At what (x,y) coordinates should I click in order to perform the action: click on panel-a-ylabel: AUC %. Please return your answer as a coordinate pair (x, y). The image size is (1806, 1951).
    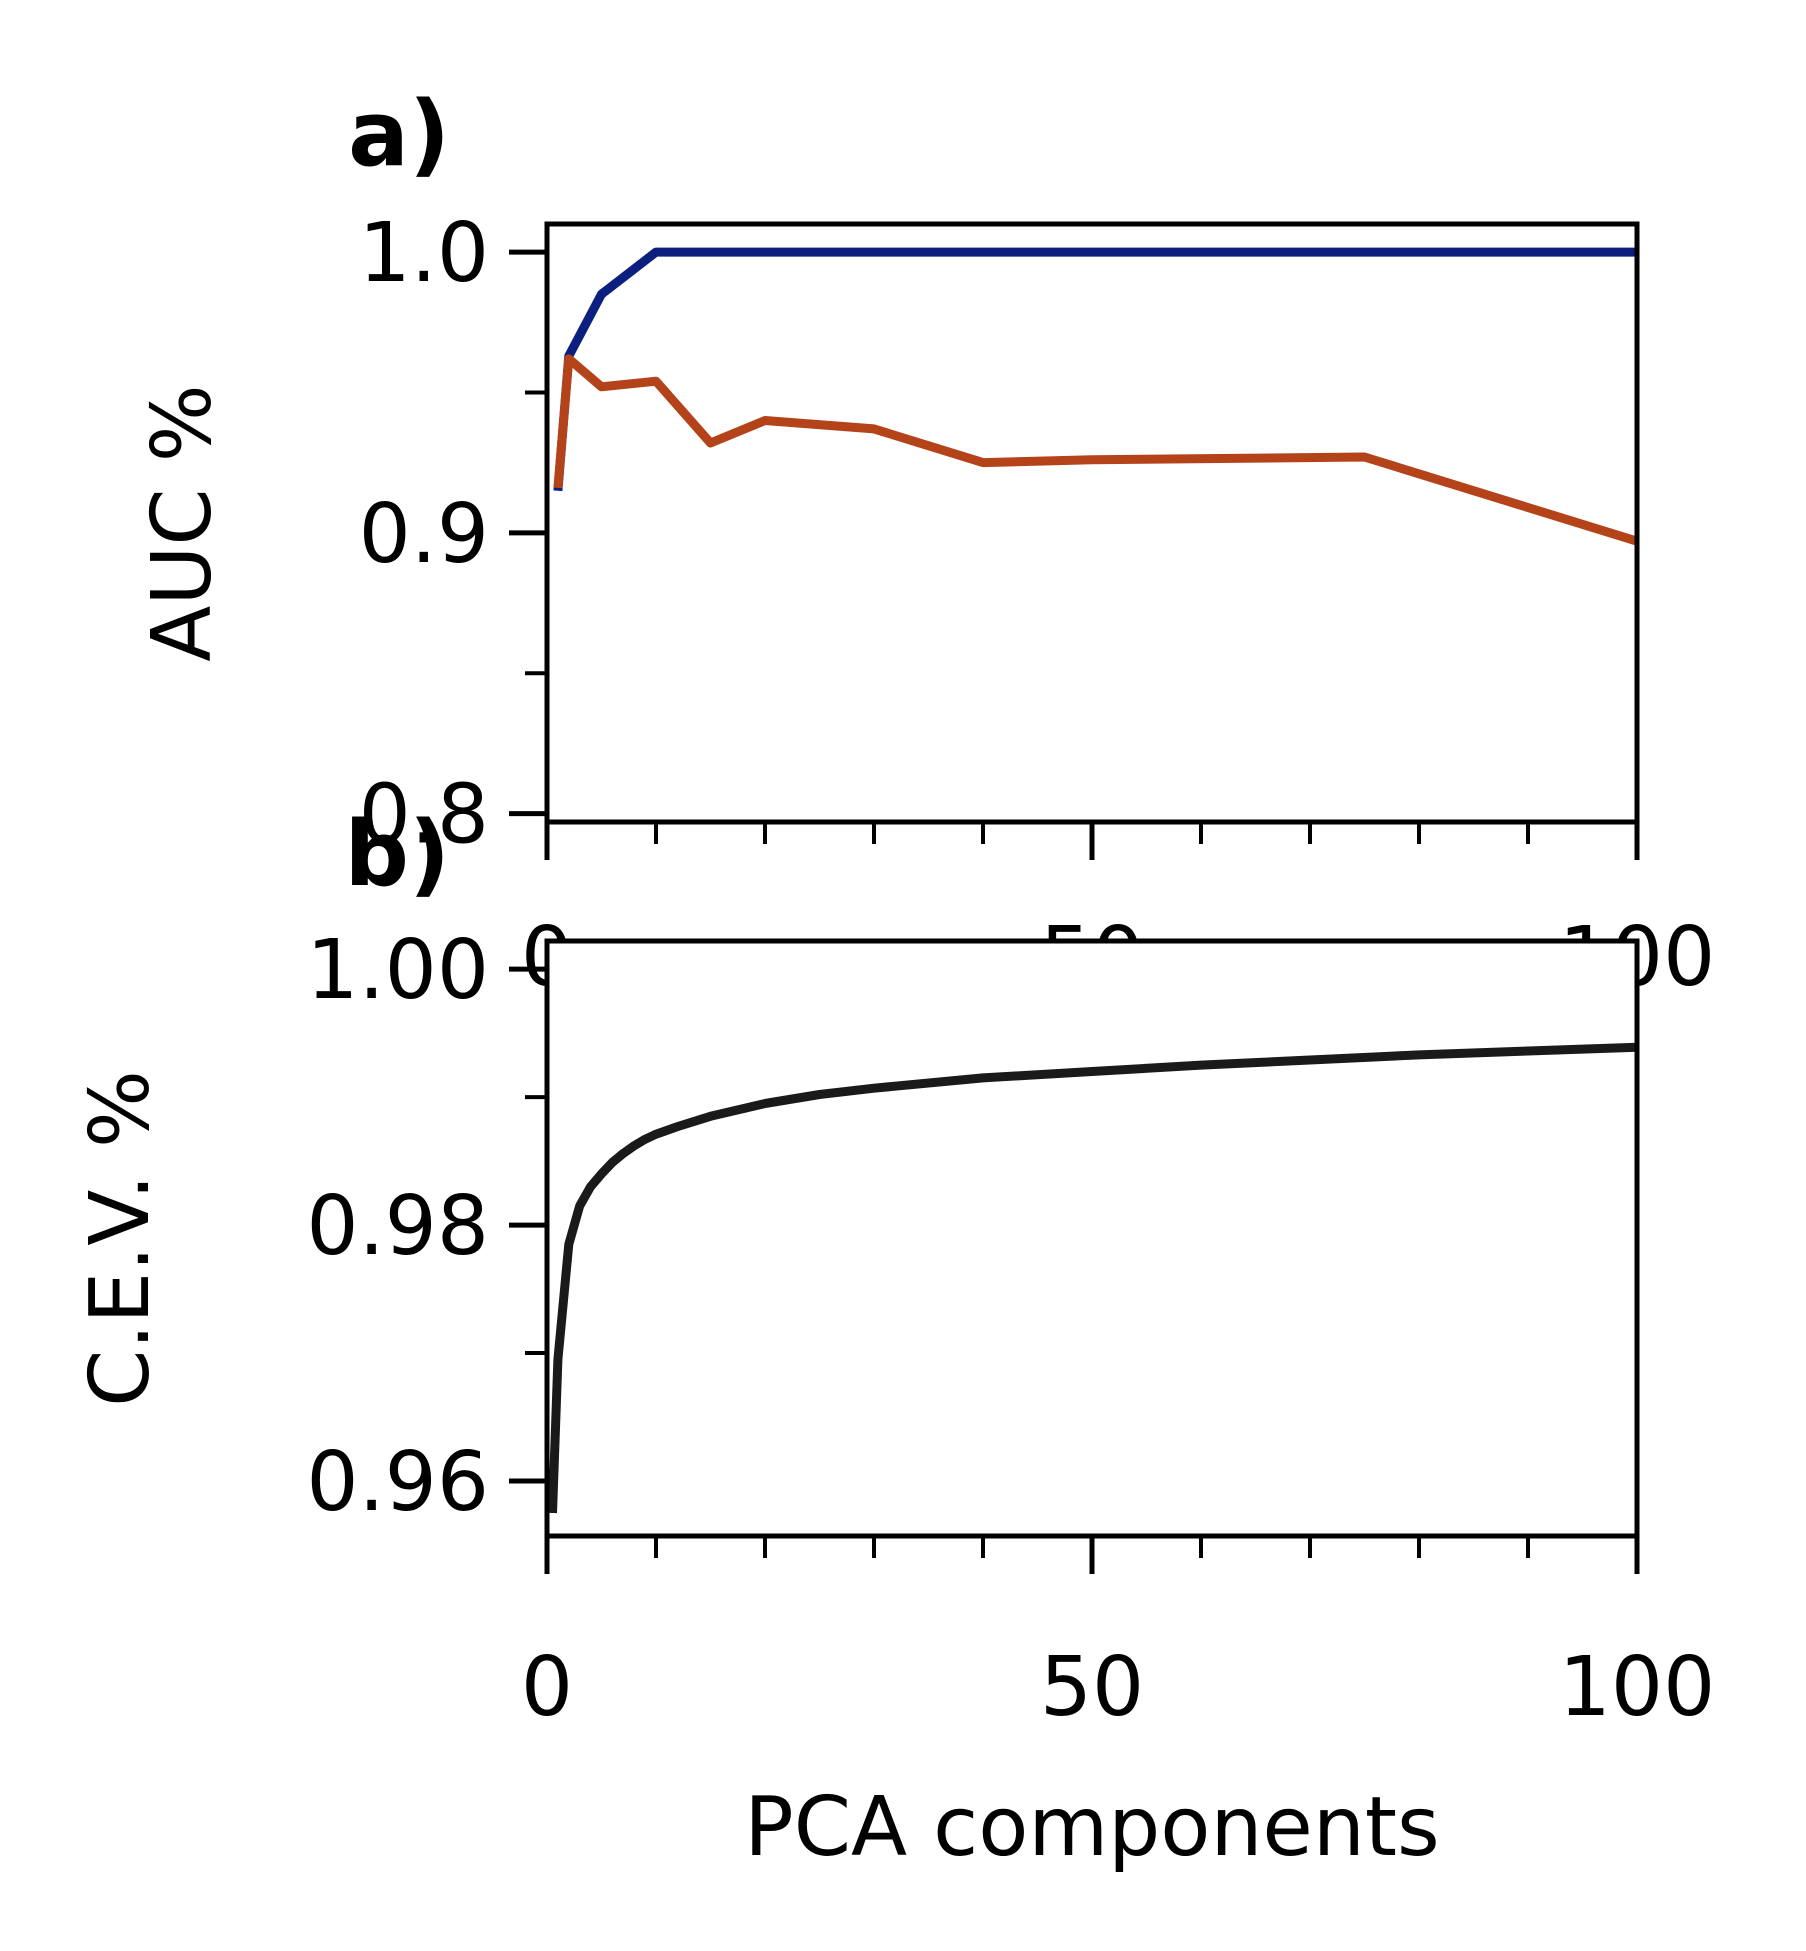
    Looking at the image, I should click on (182, 522).